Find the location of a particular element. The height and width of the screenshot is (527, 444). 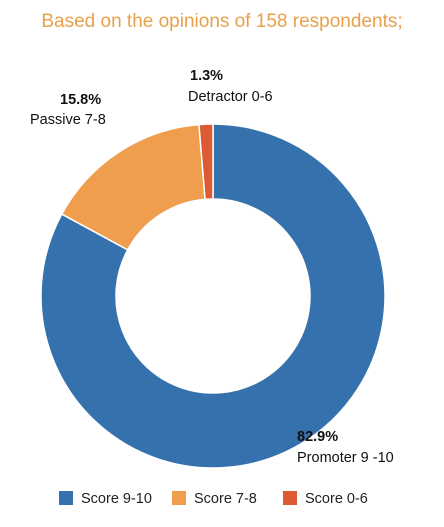

slice-value-label-score-7-8: 15.8% is located at coordinates (80, 100).